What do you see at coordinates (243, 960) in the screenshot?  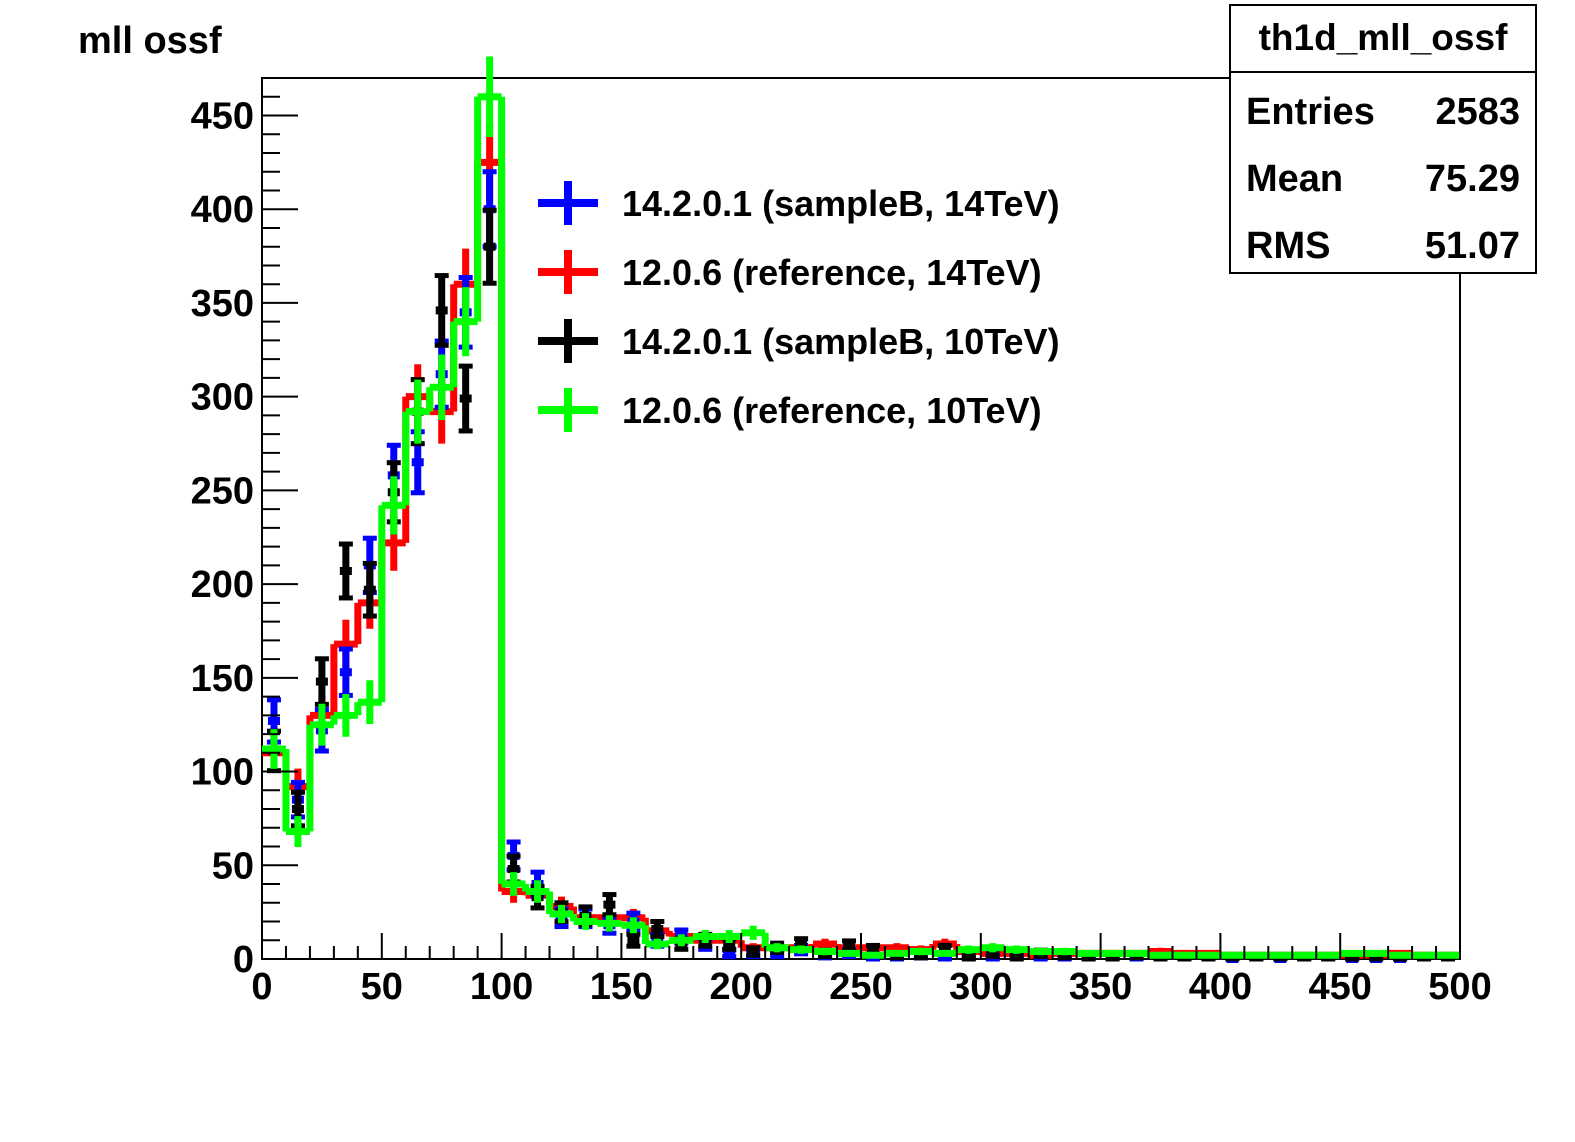 I see `y-tick-label: 0` at bounding box center [243, 960].